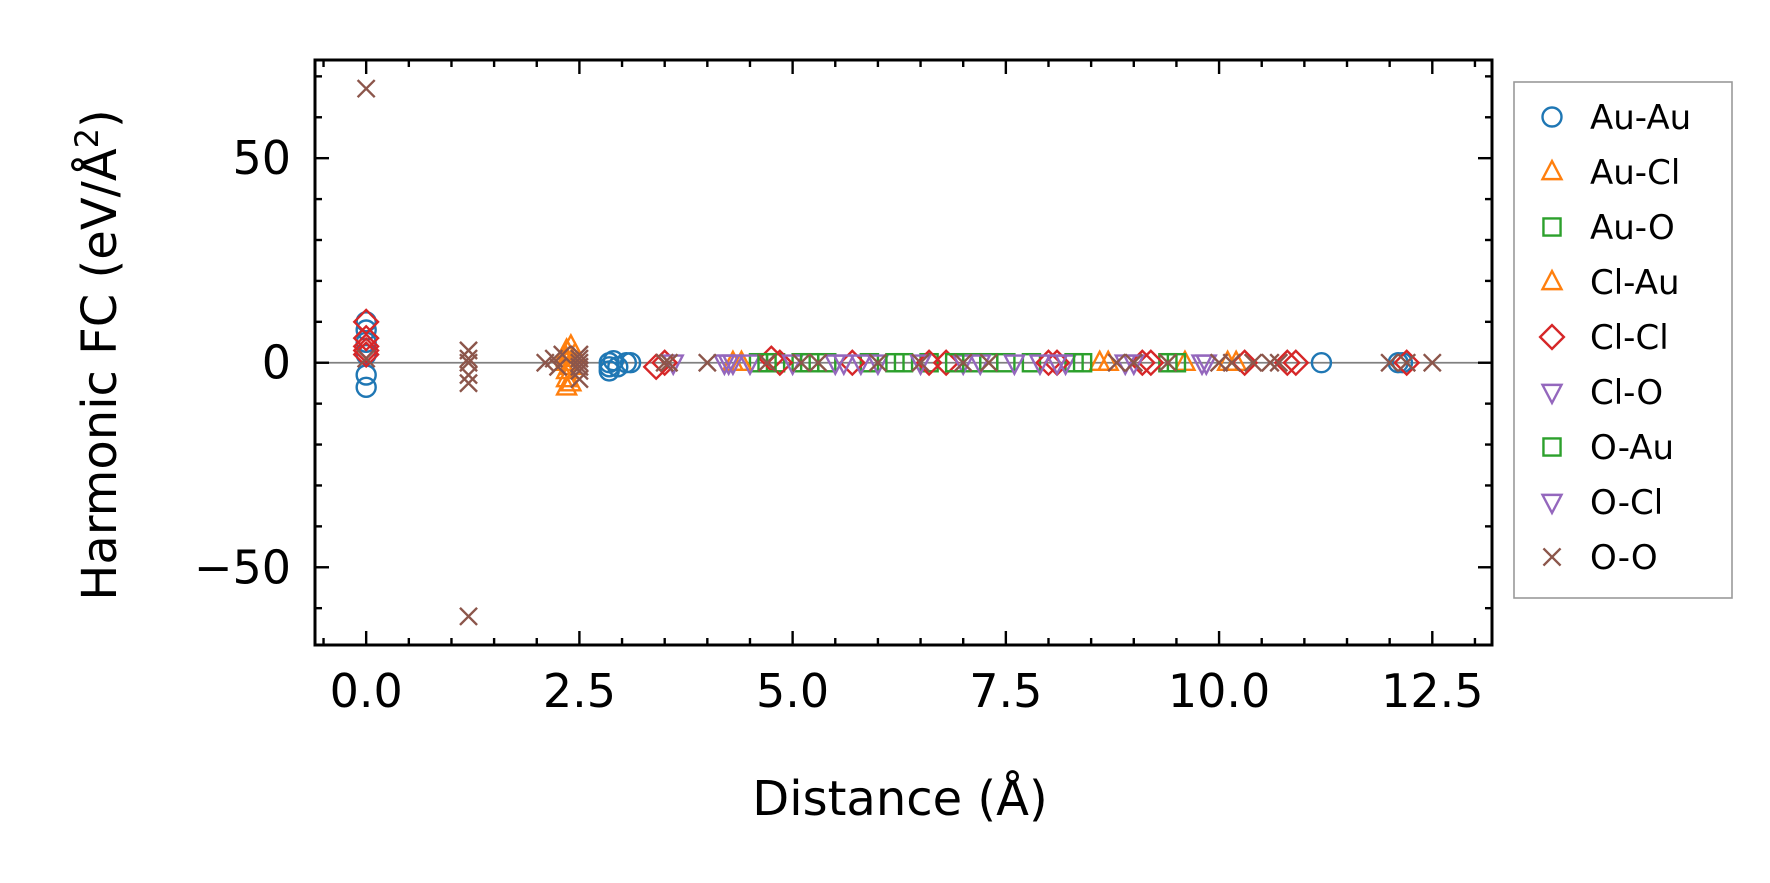  I want to click on legend-label: Au-Cl, so click(1635, 173).